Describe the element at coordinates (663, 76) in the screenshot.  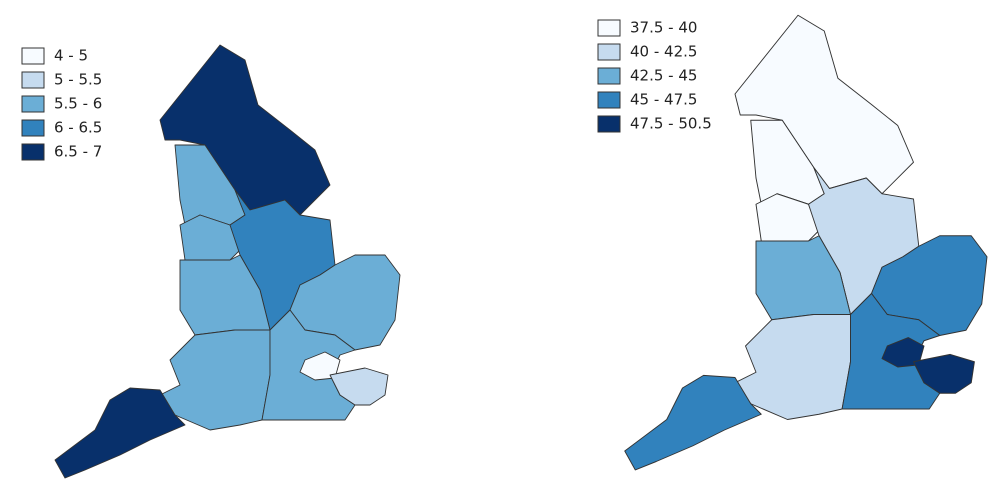
I see `legend-label: 42.5 - 45` at that location.